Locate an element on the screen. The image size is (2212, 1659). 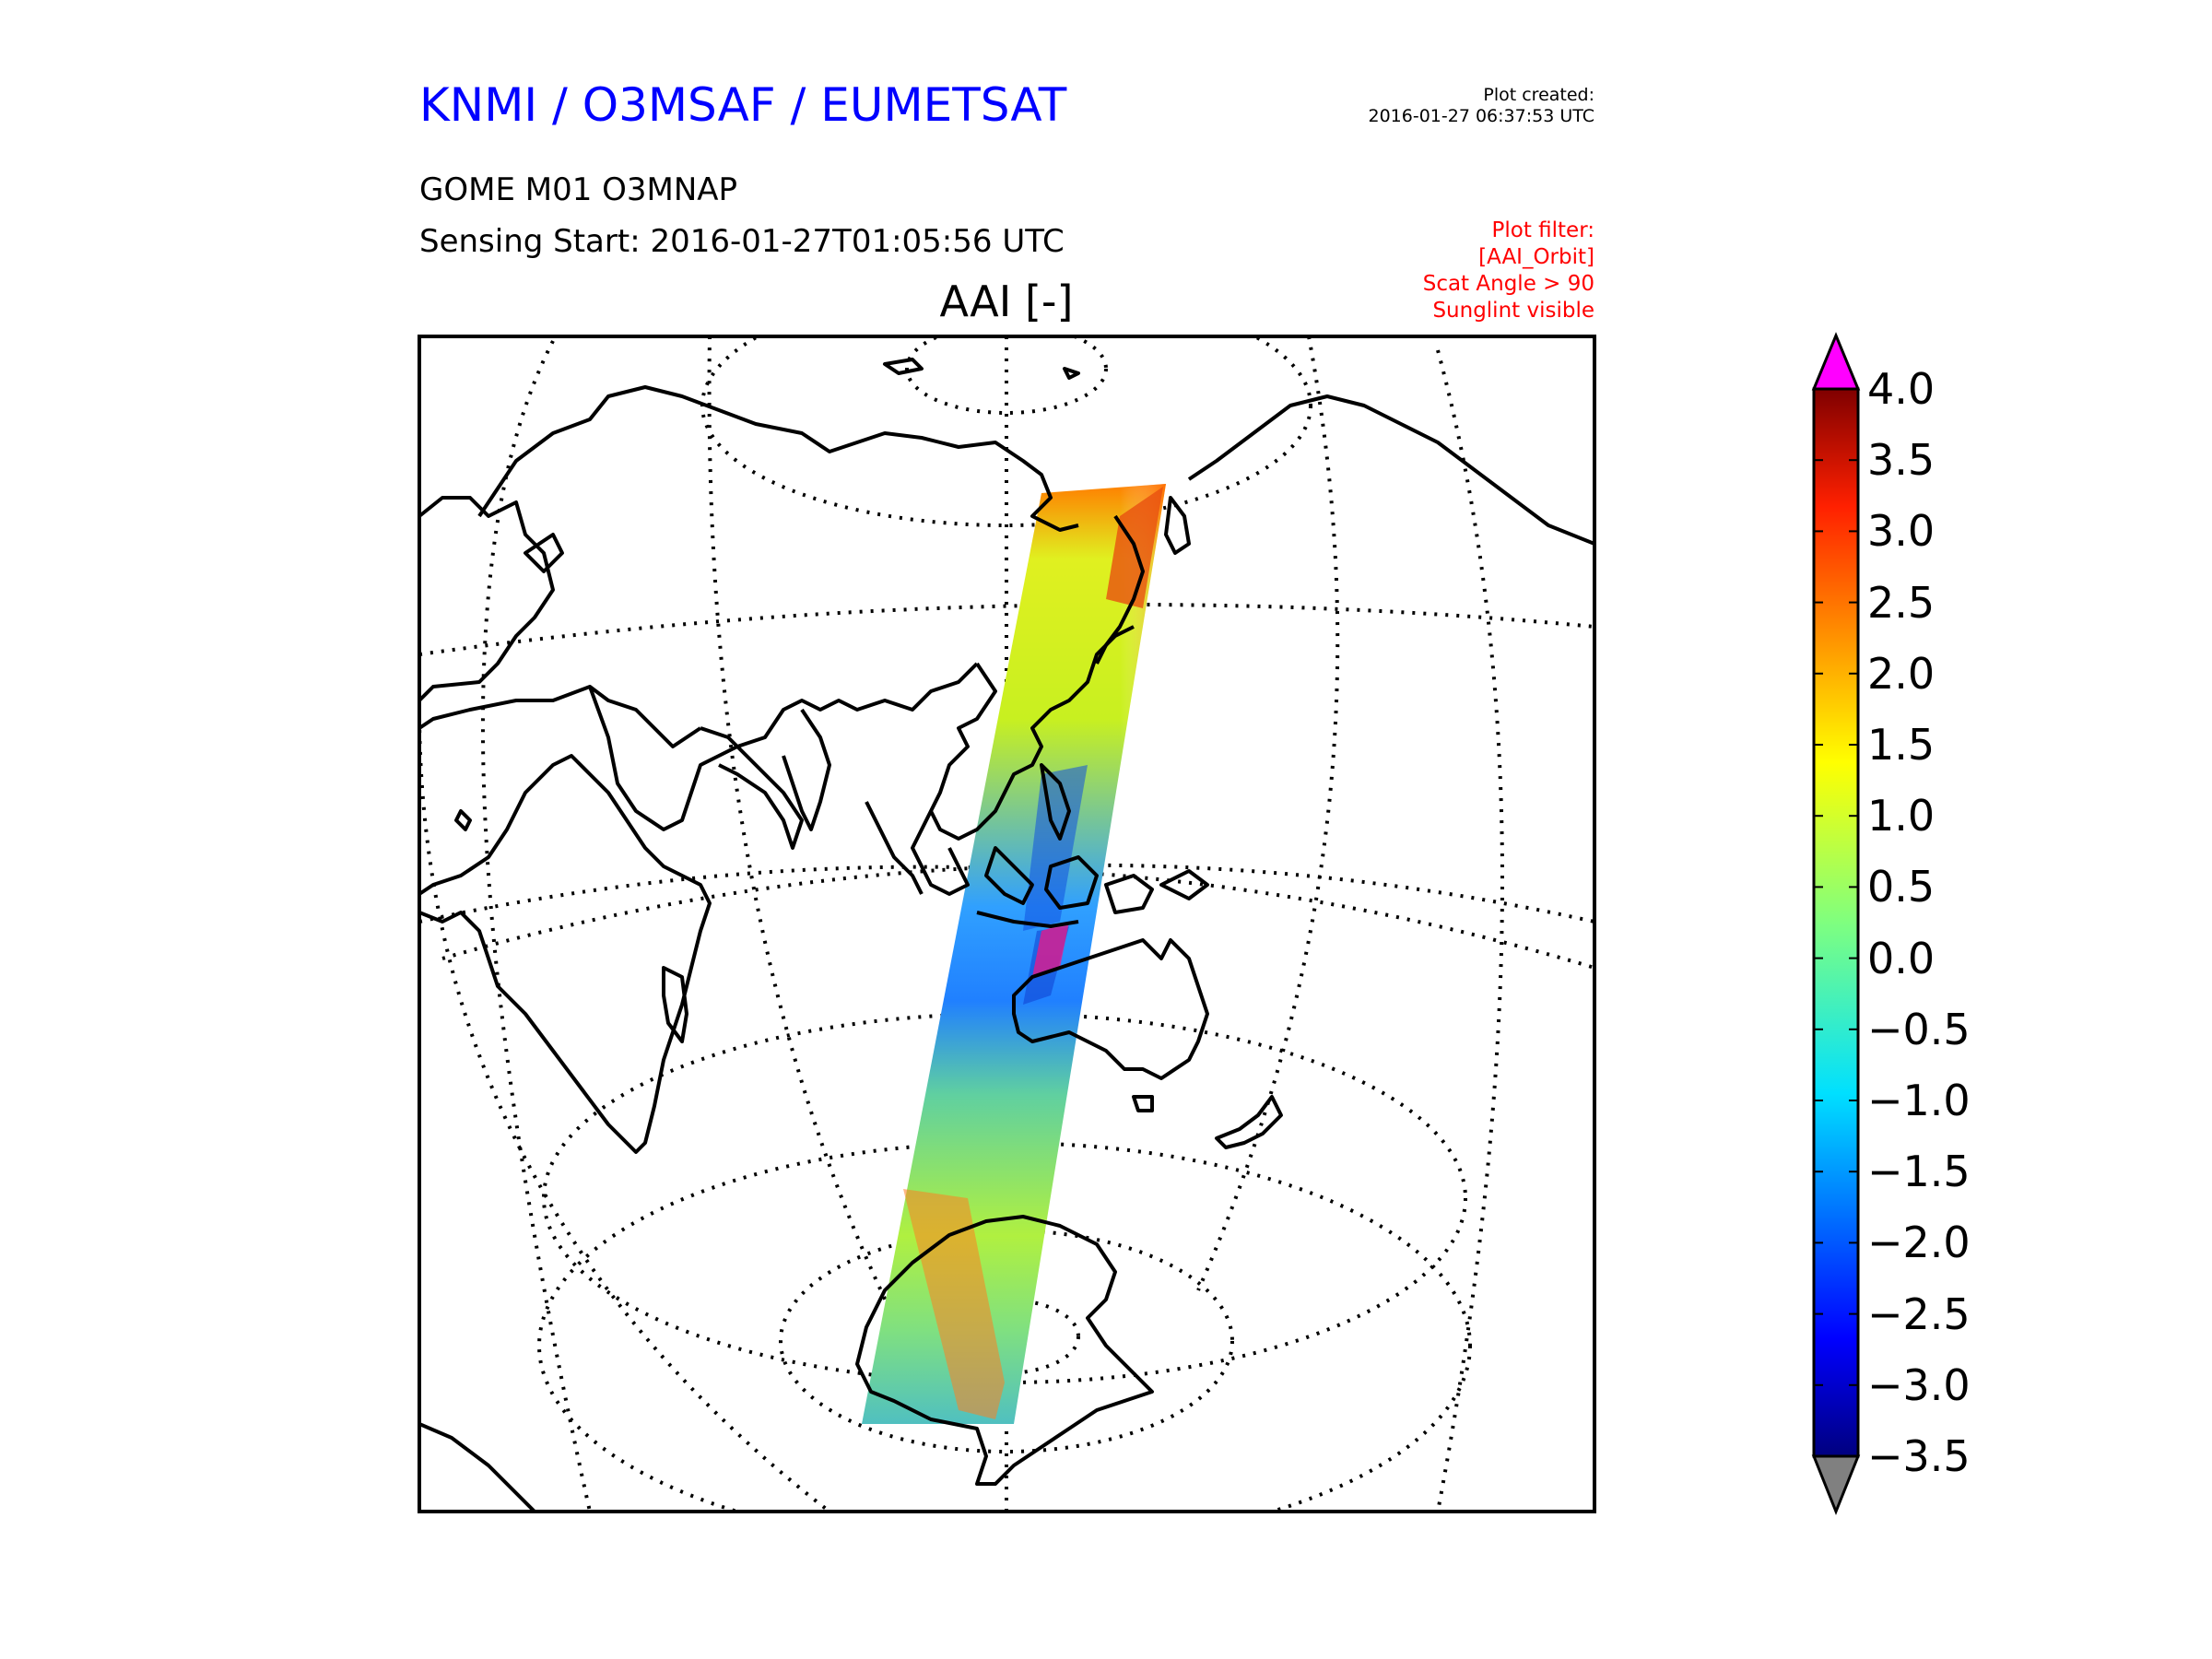
colorbar-tick-label: 0.5 is located at coordinates (1901, 887).